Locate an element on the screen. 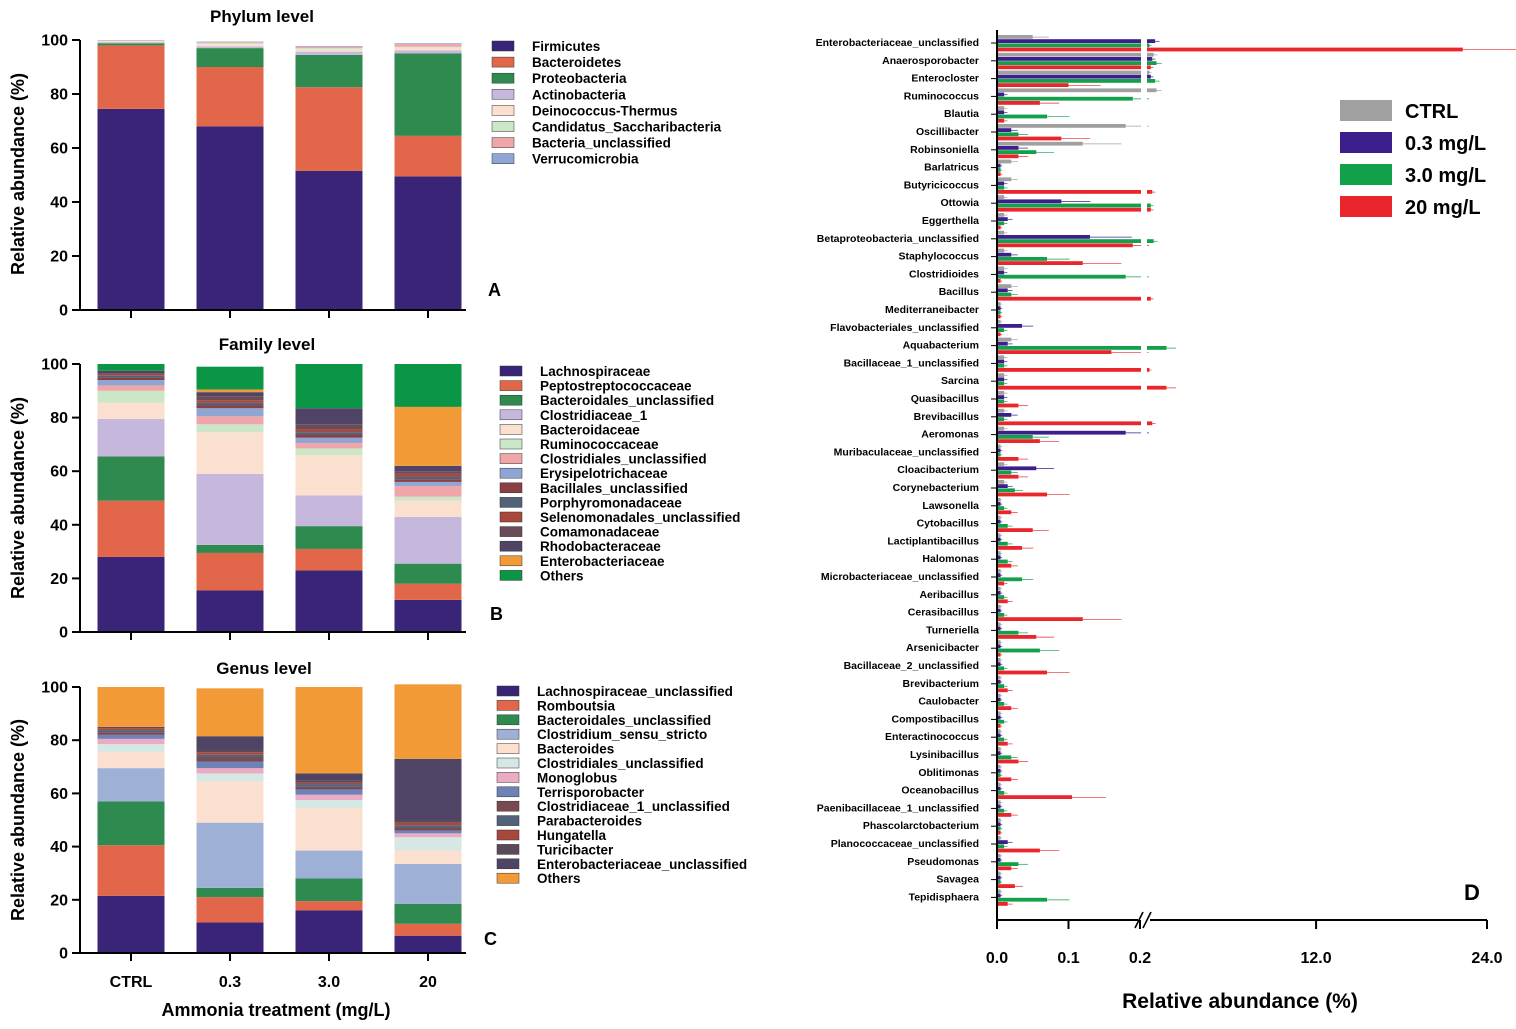 Image resolution: width=1516 pixels, height=1029 pixels. legend-label: Candidatus_Saccharibacteria is located at coordinates (627, 127).